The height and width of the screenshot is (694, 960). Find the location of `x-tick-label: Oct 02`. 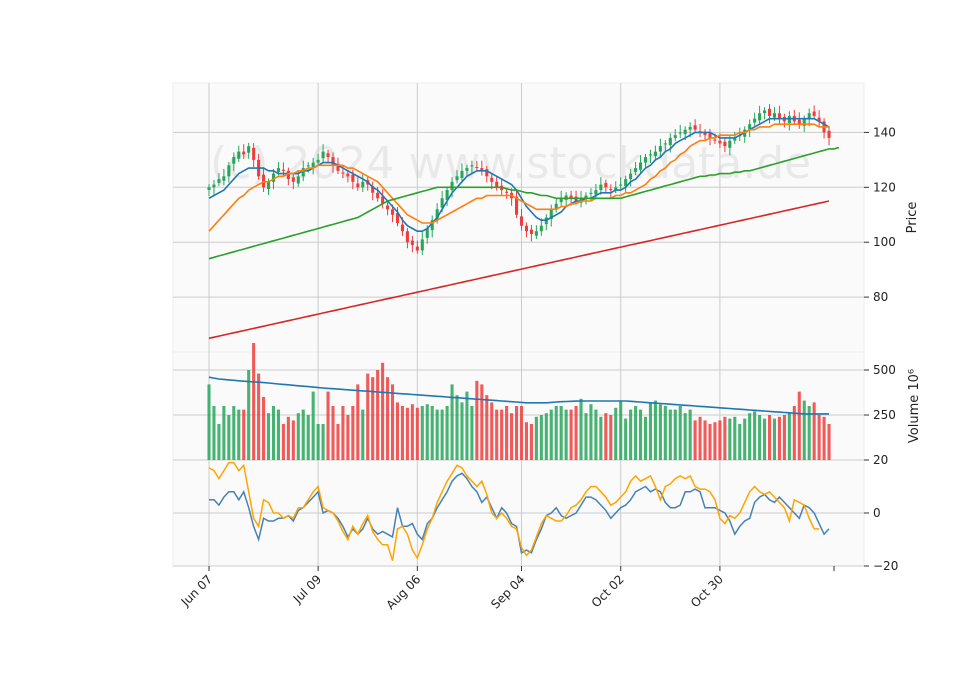

x-tick-label: Oct 02 is located at coordinates (608, 591).